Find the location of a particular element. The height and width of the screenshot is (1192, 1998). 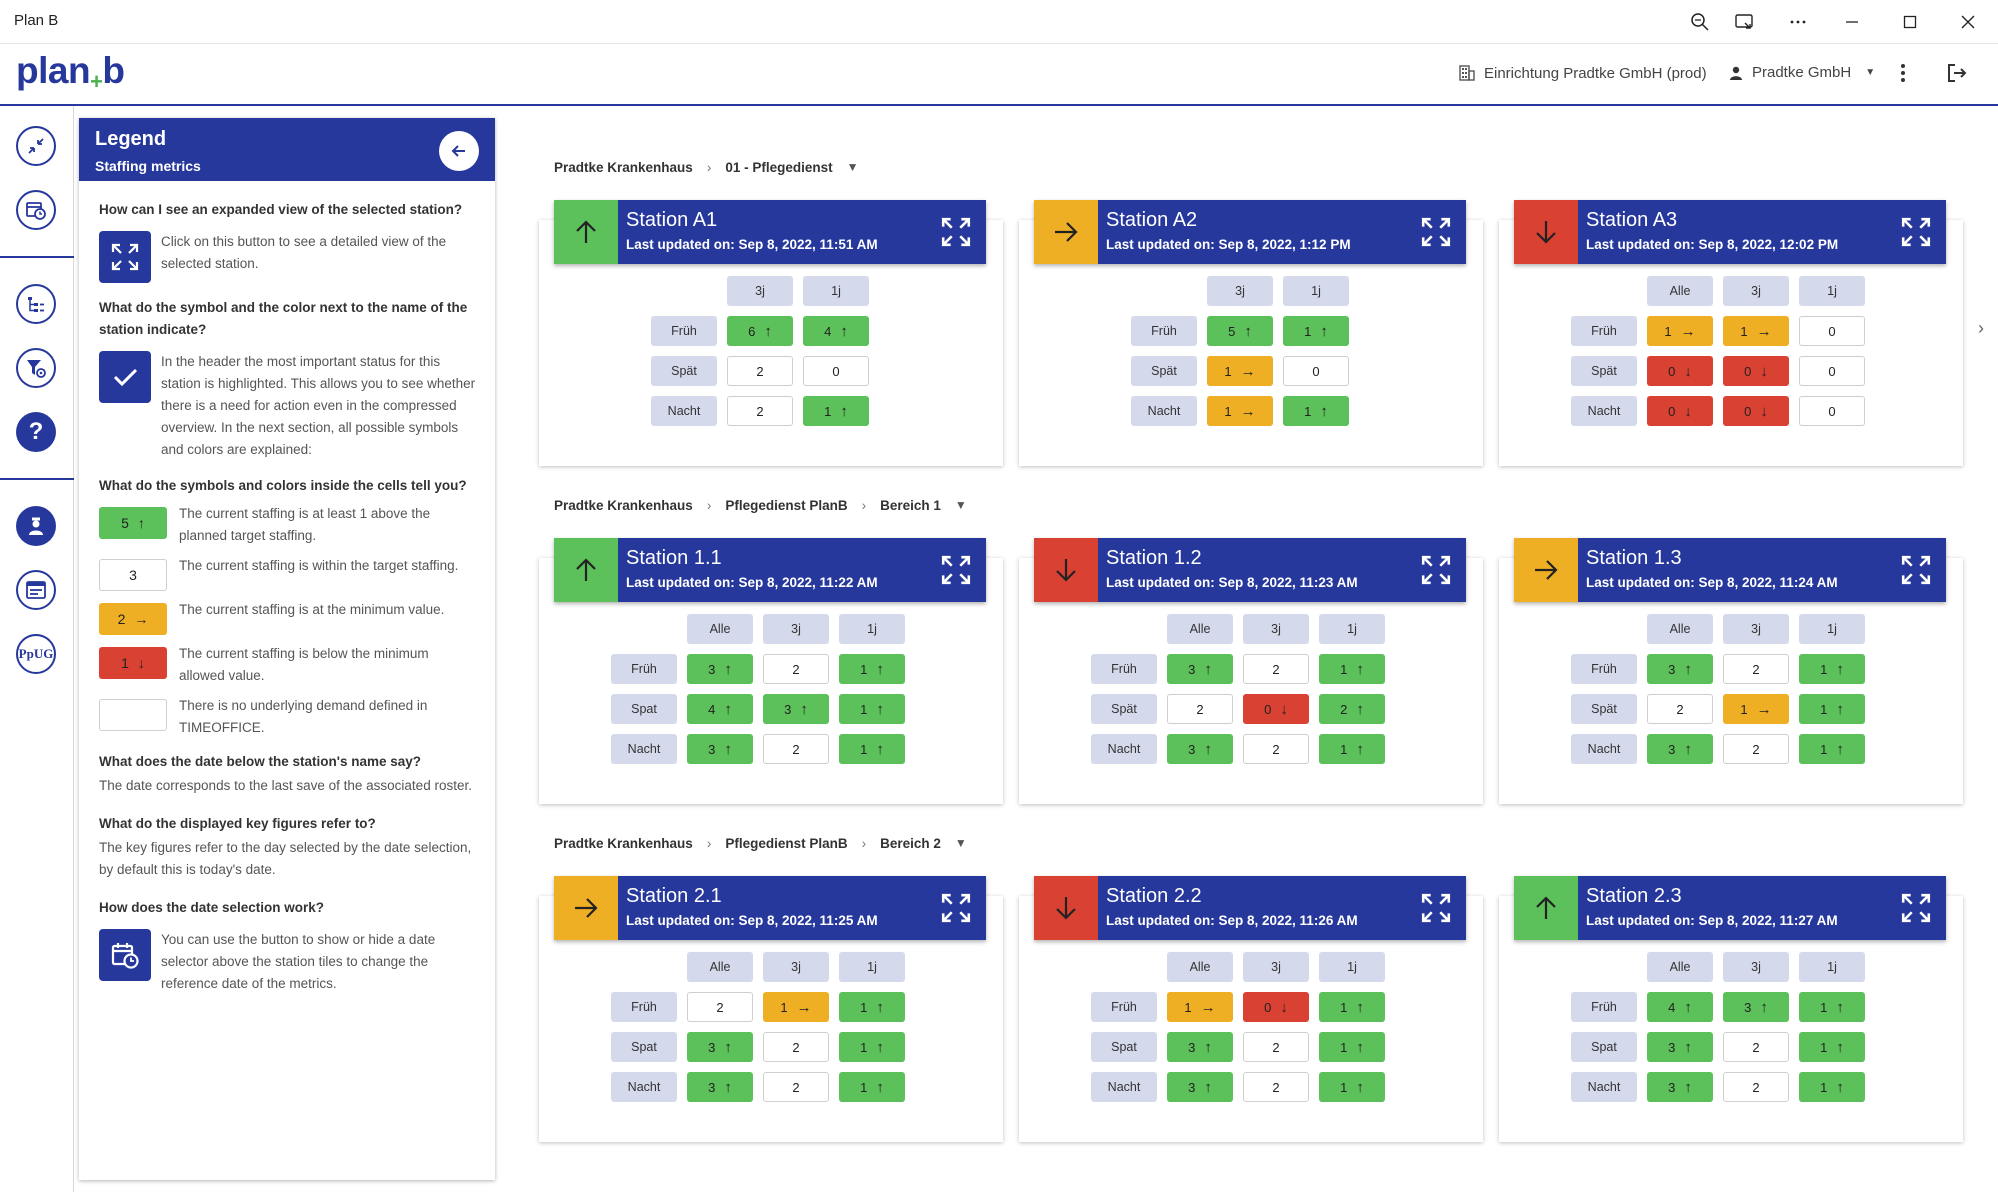

metric-cell: 2 ↑ is located at coordinates (1352, 709).